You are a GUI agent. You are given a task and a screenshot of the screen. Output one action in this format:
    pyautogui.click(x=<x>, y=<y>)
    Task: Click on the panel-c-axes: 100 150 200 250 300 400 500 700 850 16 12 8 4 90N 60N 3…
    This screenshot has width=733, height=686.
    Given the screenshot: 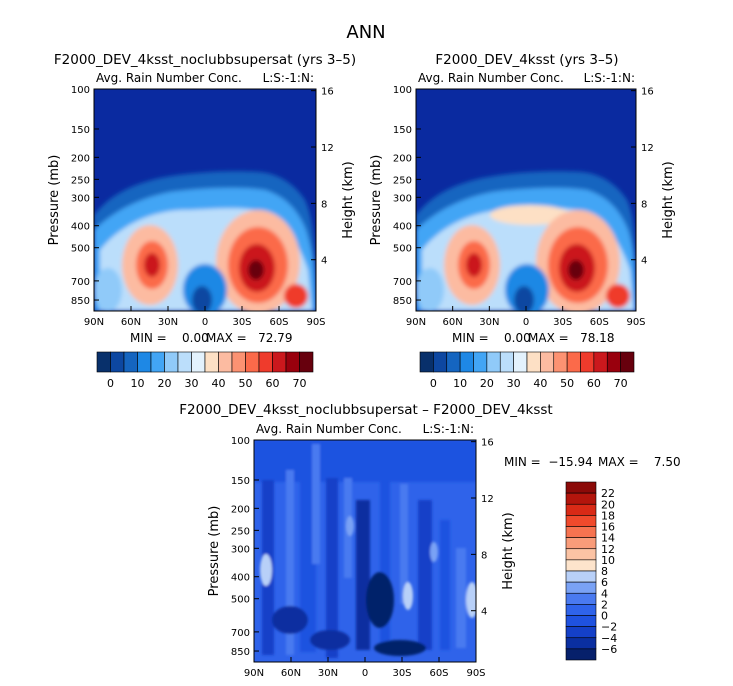 What is the action you would take?
    pyautogui.click(x=361, y=557)
    